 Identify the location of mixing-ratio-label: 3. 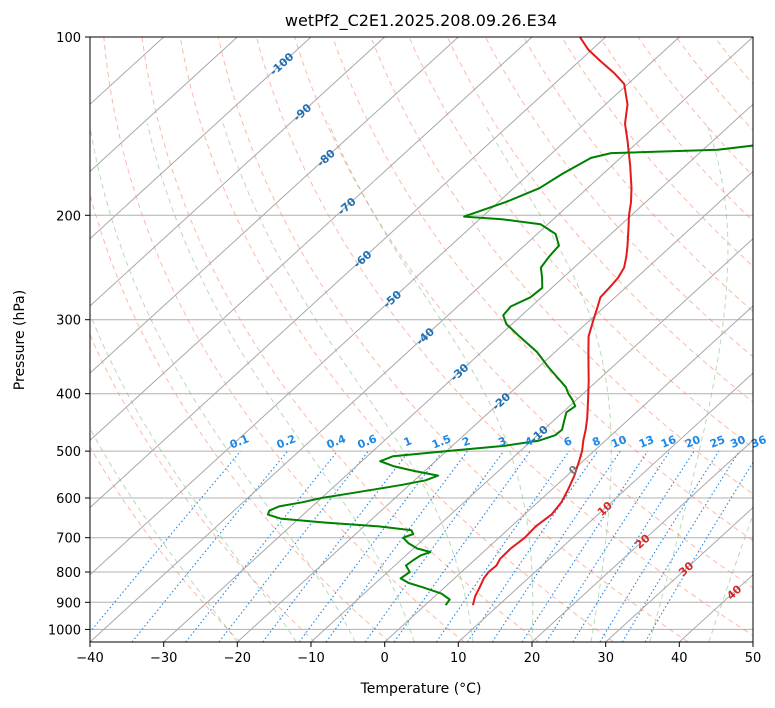
(502, 441).